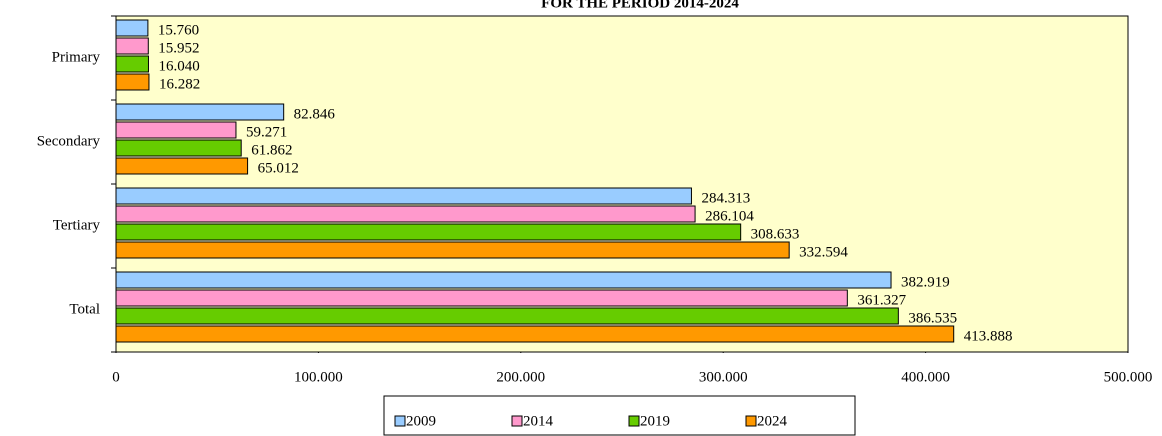 Image resolution: width=1162 pixels, height=436 pixels. Describe the element at coordinates (76, 57) in the screenshot. I see `y-tick-label: Primary` at that location.